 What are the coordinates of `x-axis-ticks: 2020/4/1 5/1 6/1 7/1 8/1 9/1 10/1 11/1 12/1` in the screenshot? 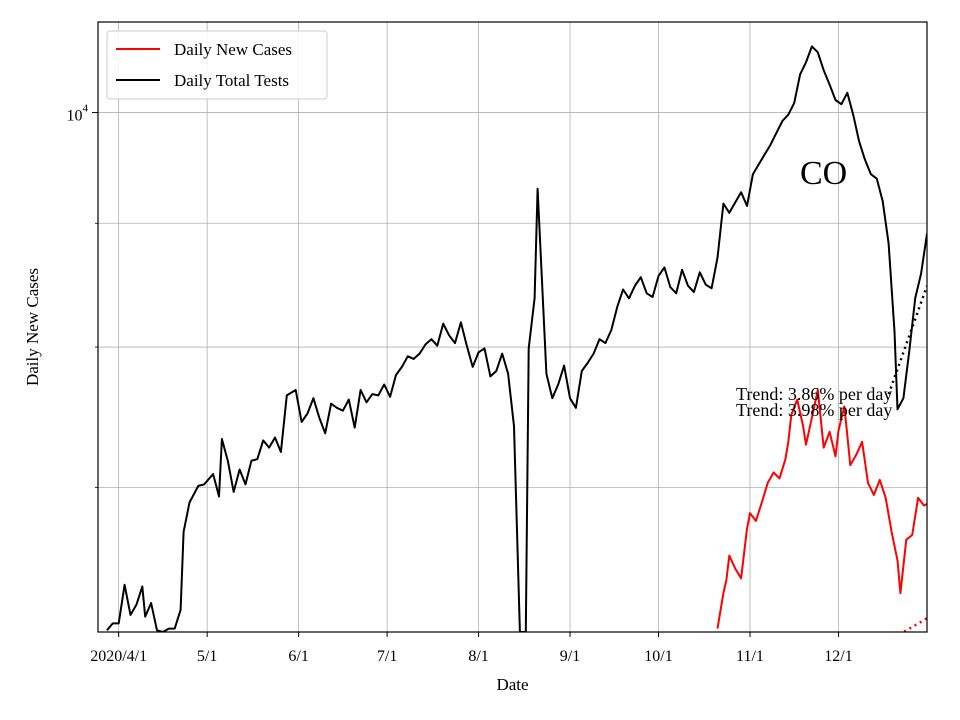 It's located at (471, 648).